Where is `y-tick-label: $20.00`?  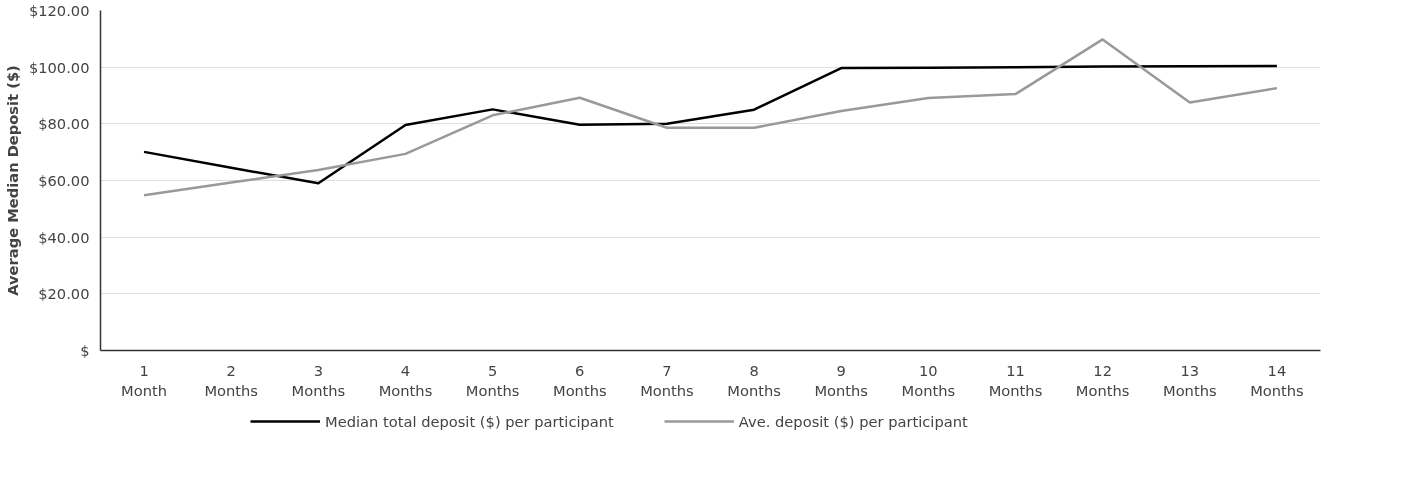
y-tick-label: $20.00 is located at coordinates (64, 294).